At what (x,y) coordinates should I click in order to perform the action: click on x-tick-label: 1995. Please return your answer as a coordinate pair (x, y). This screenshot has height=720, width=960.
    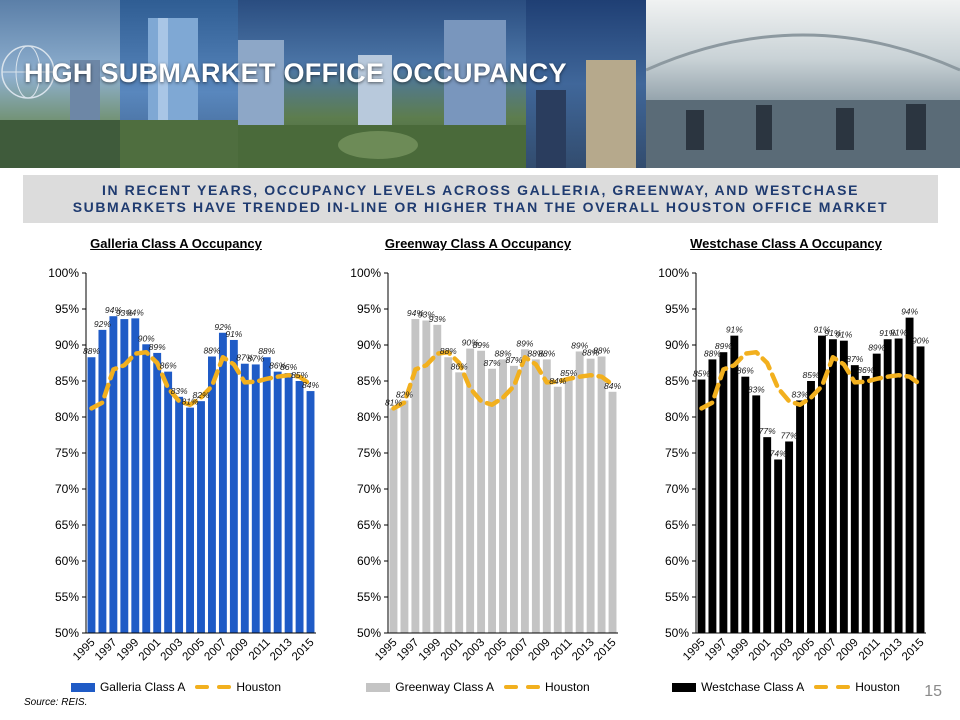
    Looking at the image, I should click on (84, 650).